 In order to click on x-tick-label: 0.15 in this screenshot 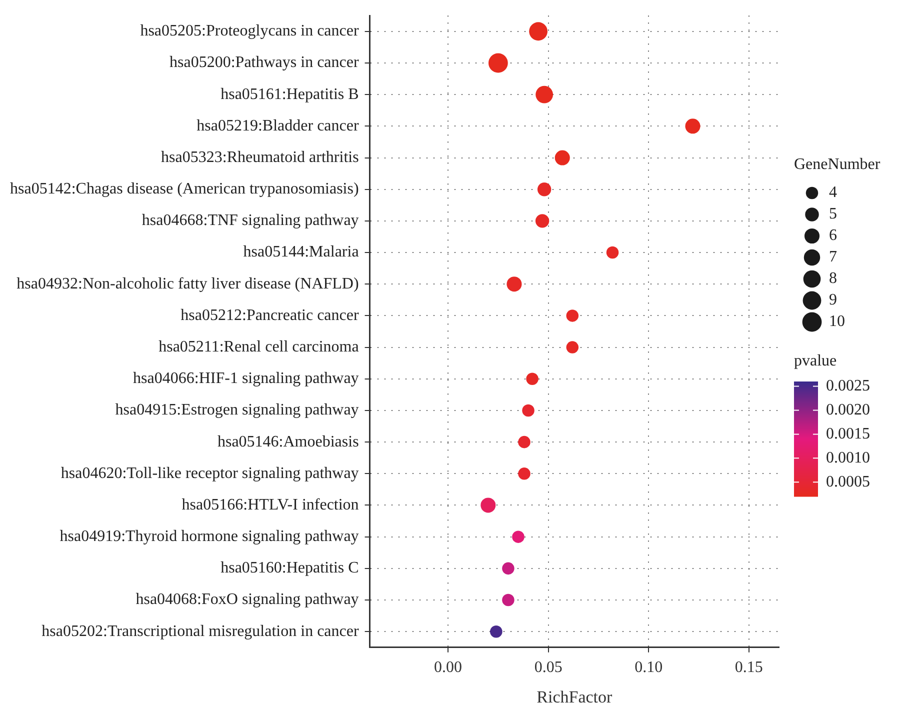, I will do `click(748, 667)`.